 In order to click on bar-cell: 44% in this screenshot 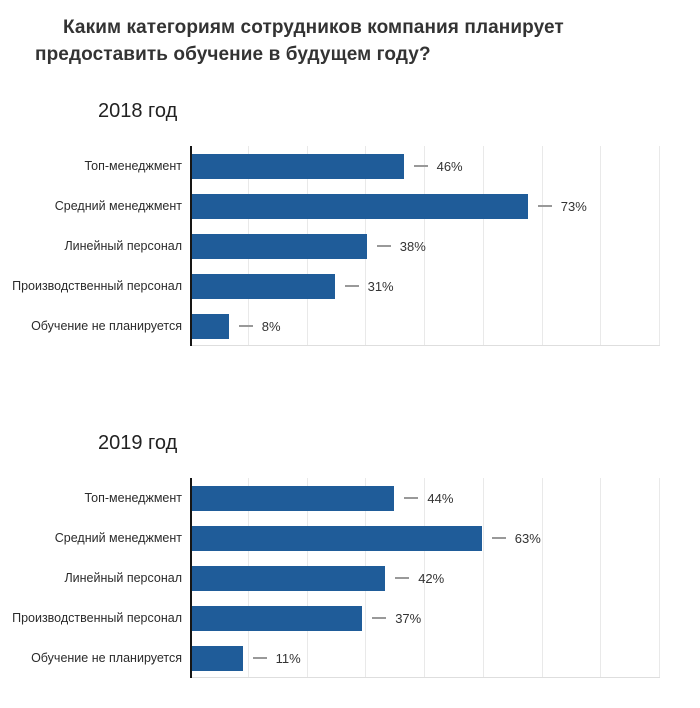, I will do `click(425, 498)`.